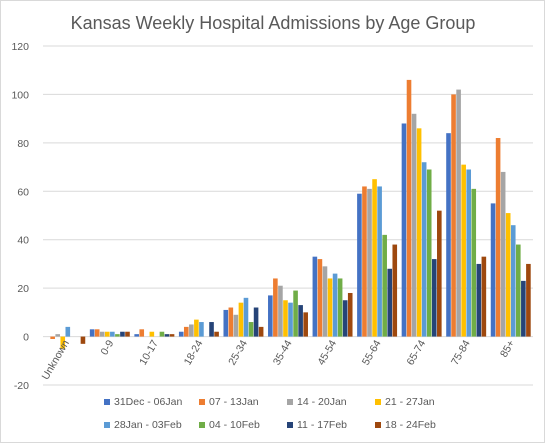  I want to click on y-tick-label: 40, so click(23, 241).